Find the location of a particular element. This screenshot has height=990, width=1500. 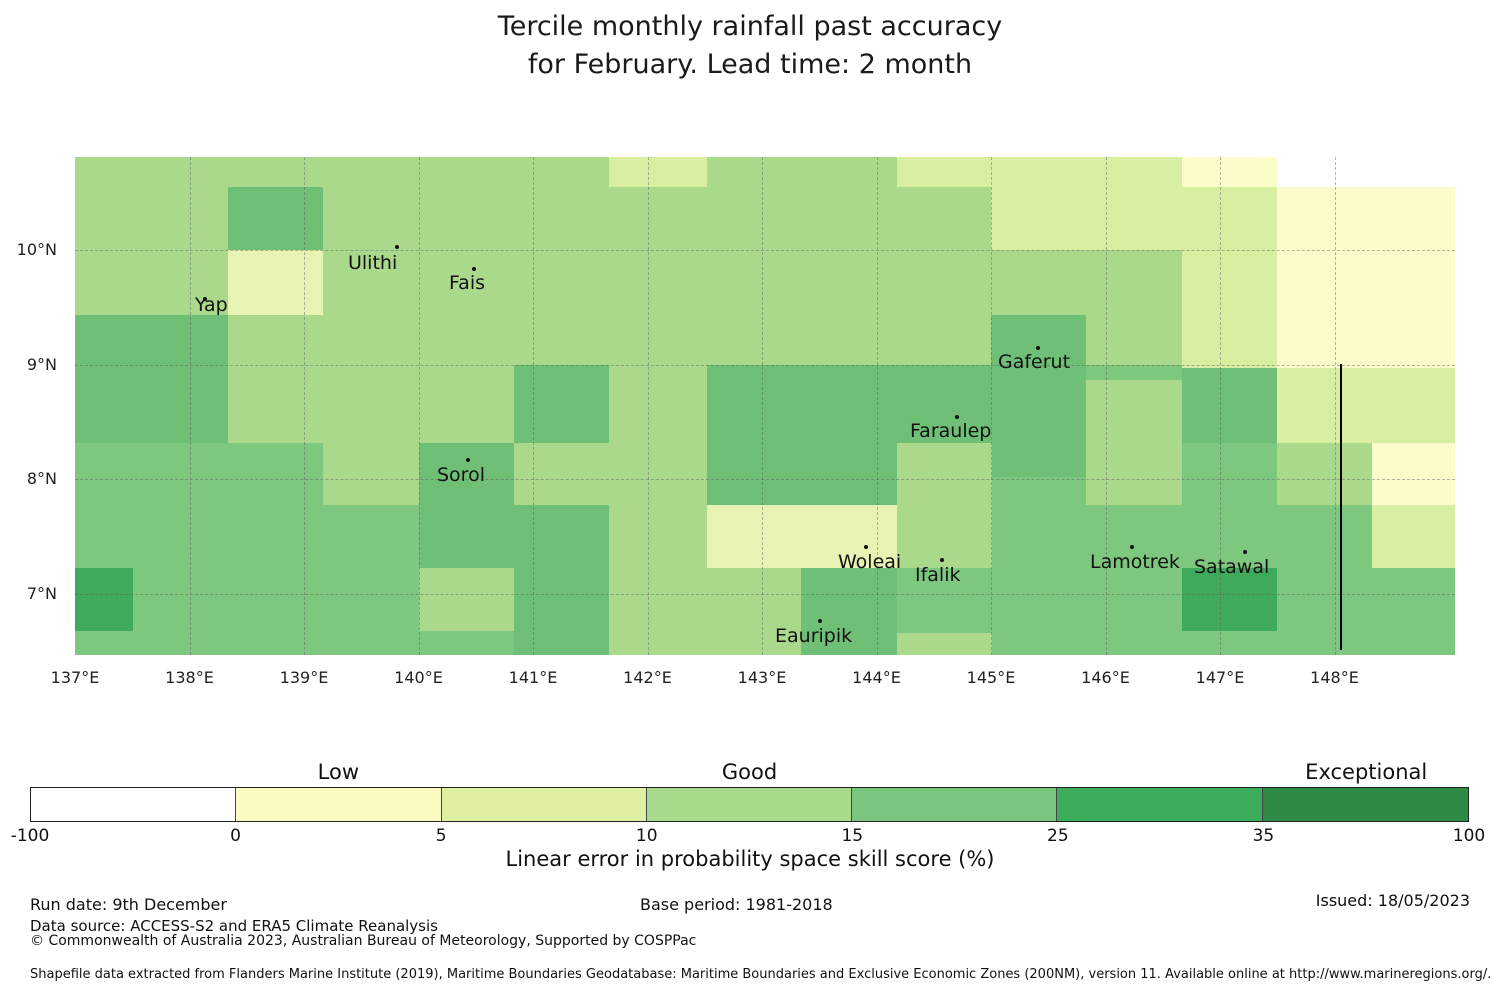

island-label-eauripik: Eauripik is located at coordinates (814, 636).